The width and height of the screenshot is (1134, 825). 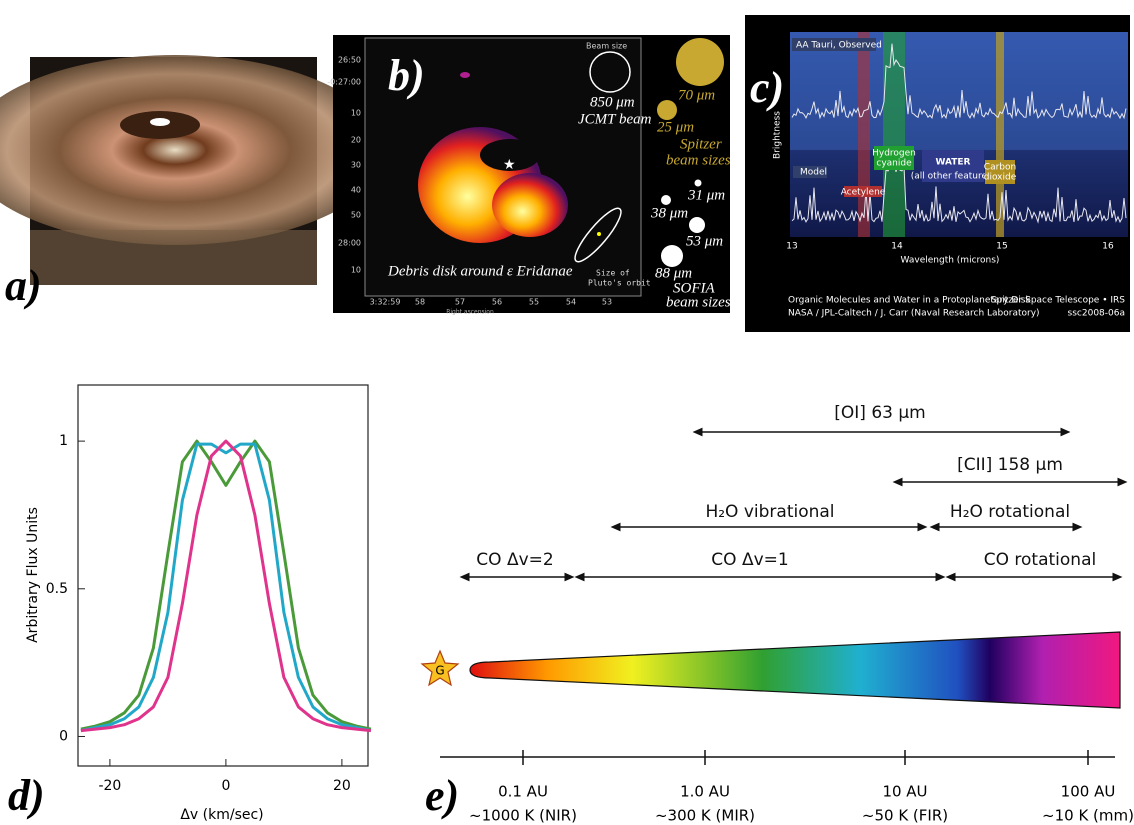 What do you see at coordinates (1000, 168) in the screenshot?
I see `annotation: Carbon` at bounding box center [1000, 168].